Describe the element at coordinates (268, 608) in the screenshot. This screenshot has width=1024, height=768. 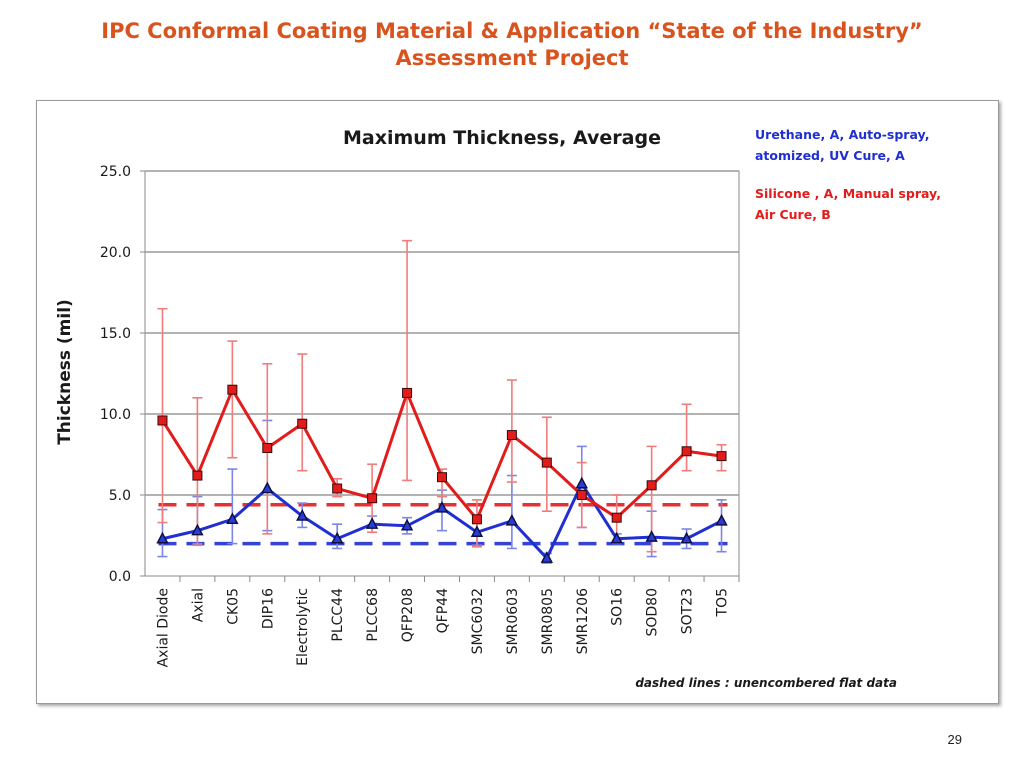
I see `x-tick-label: DIP16` at that location.